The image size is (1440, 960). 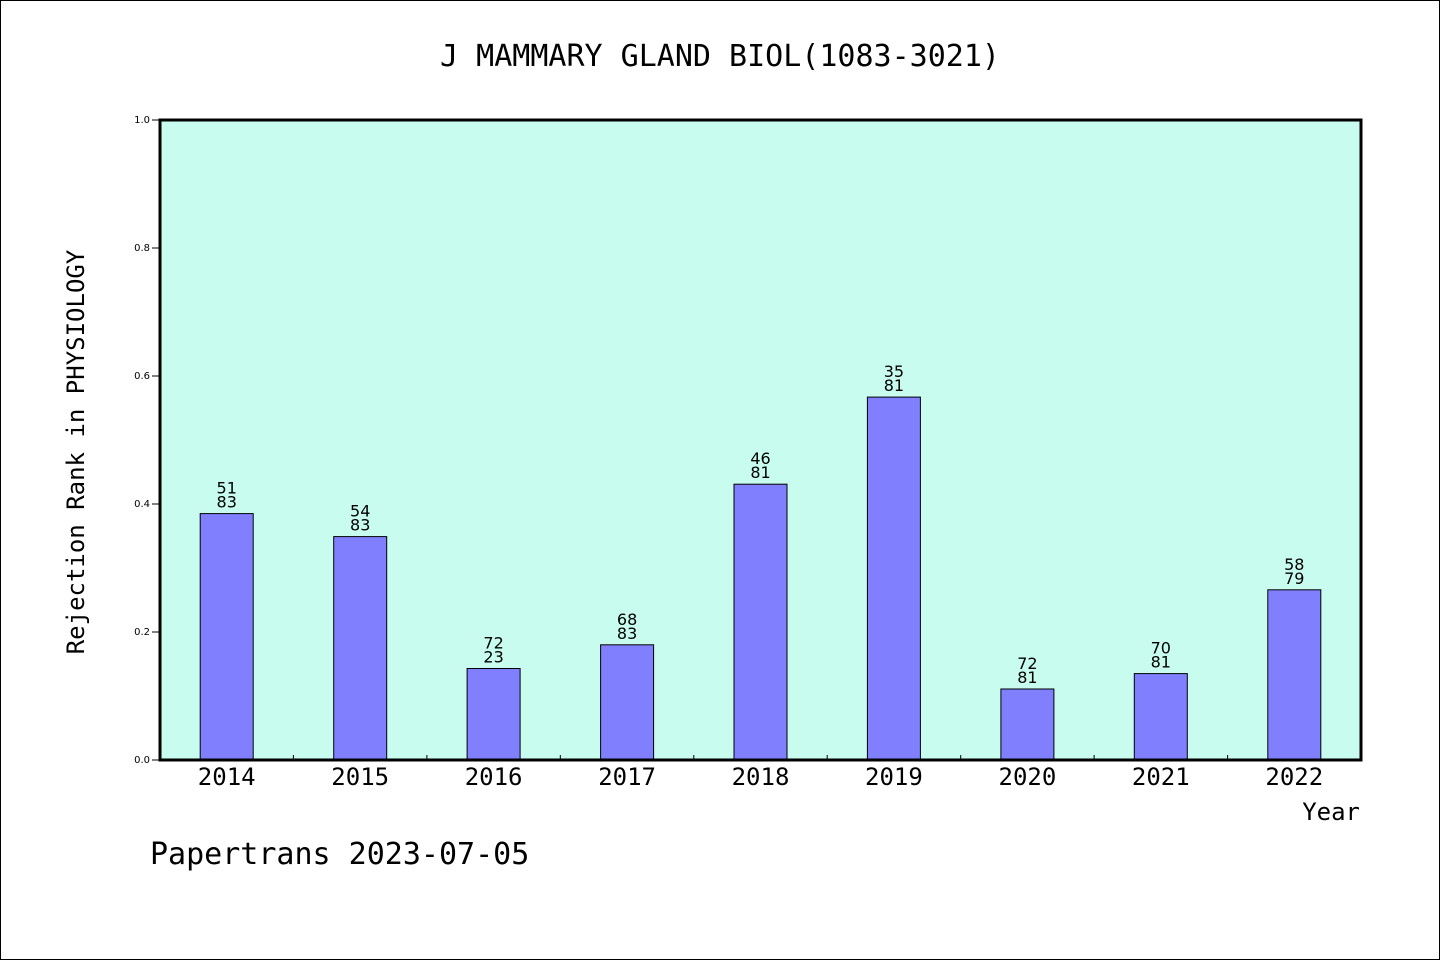 I want to click on x-tick-label-2020: 2020, so click(x=1028, y=777).